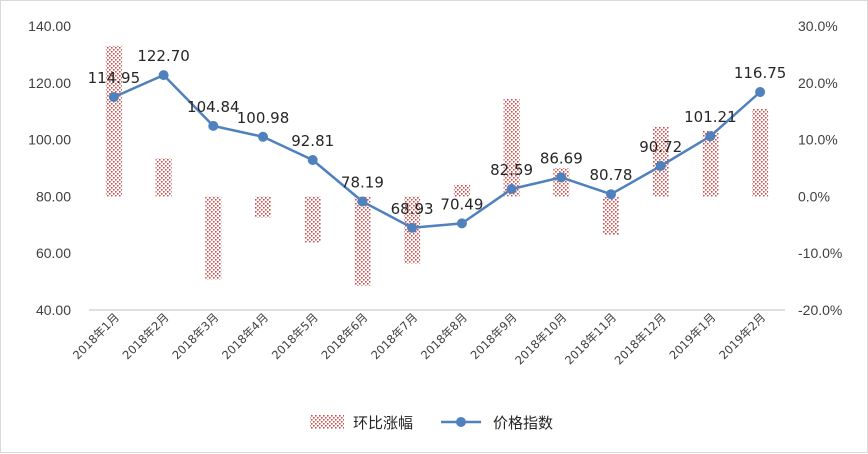 This screenshot has height=454, width=868. What do you see at coordinates (461, 422) in the screenshot?
I see `legend-swatch-marker` at bounding box center [461, 422].